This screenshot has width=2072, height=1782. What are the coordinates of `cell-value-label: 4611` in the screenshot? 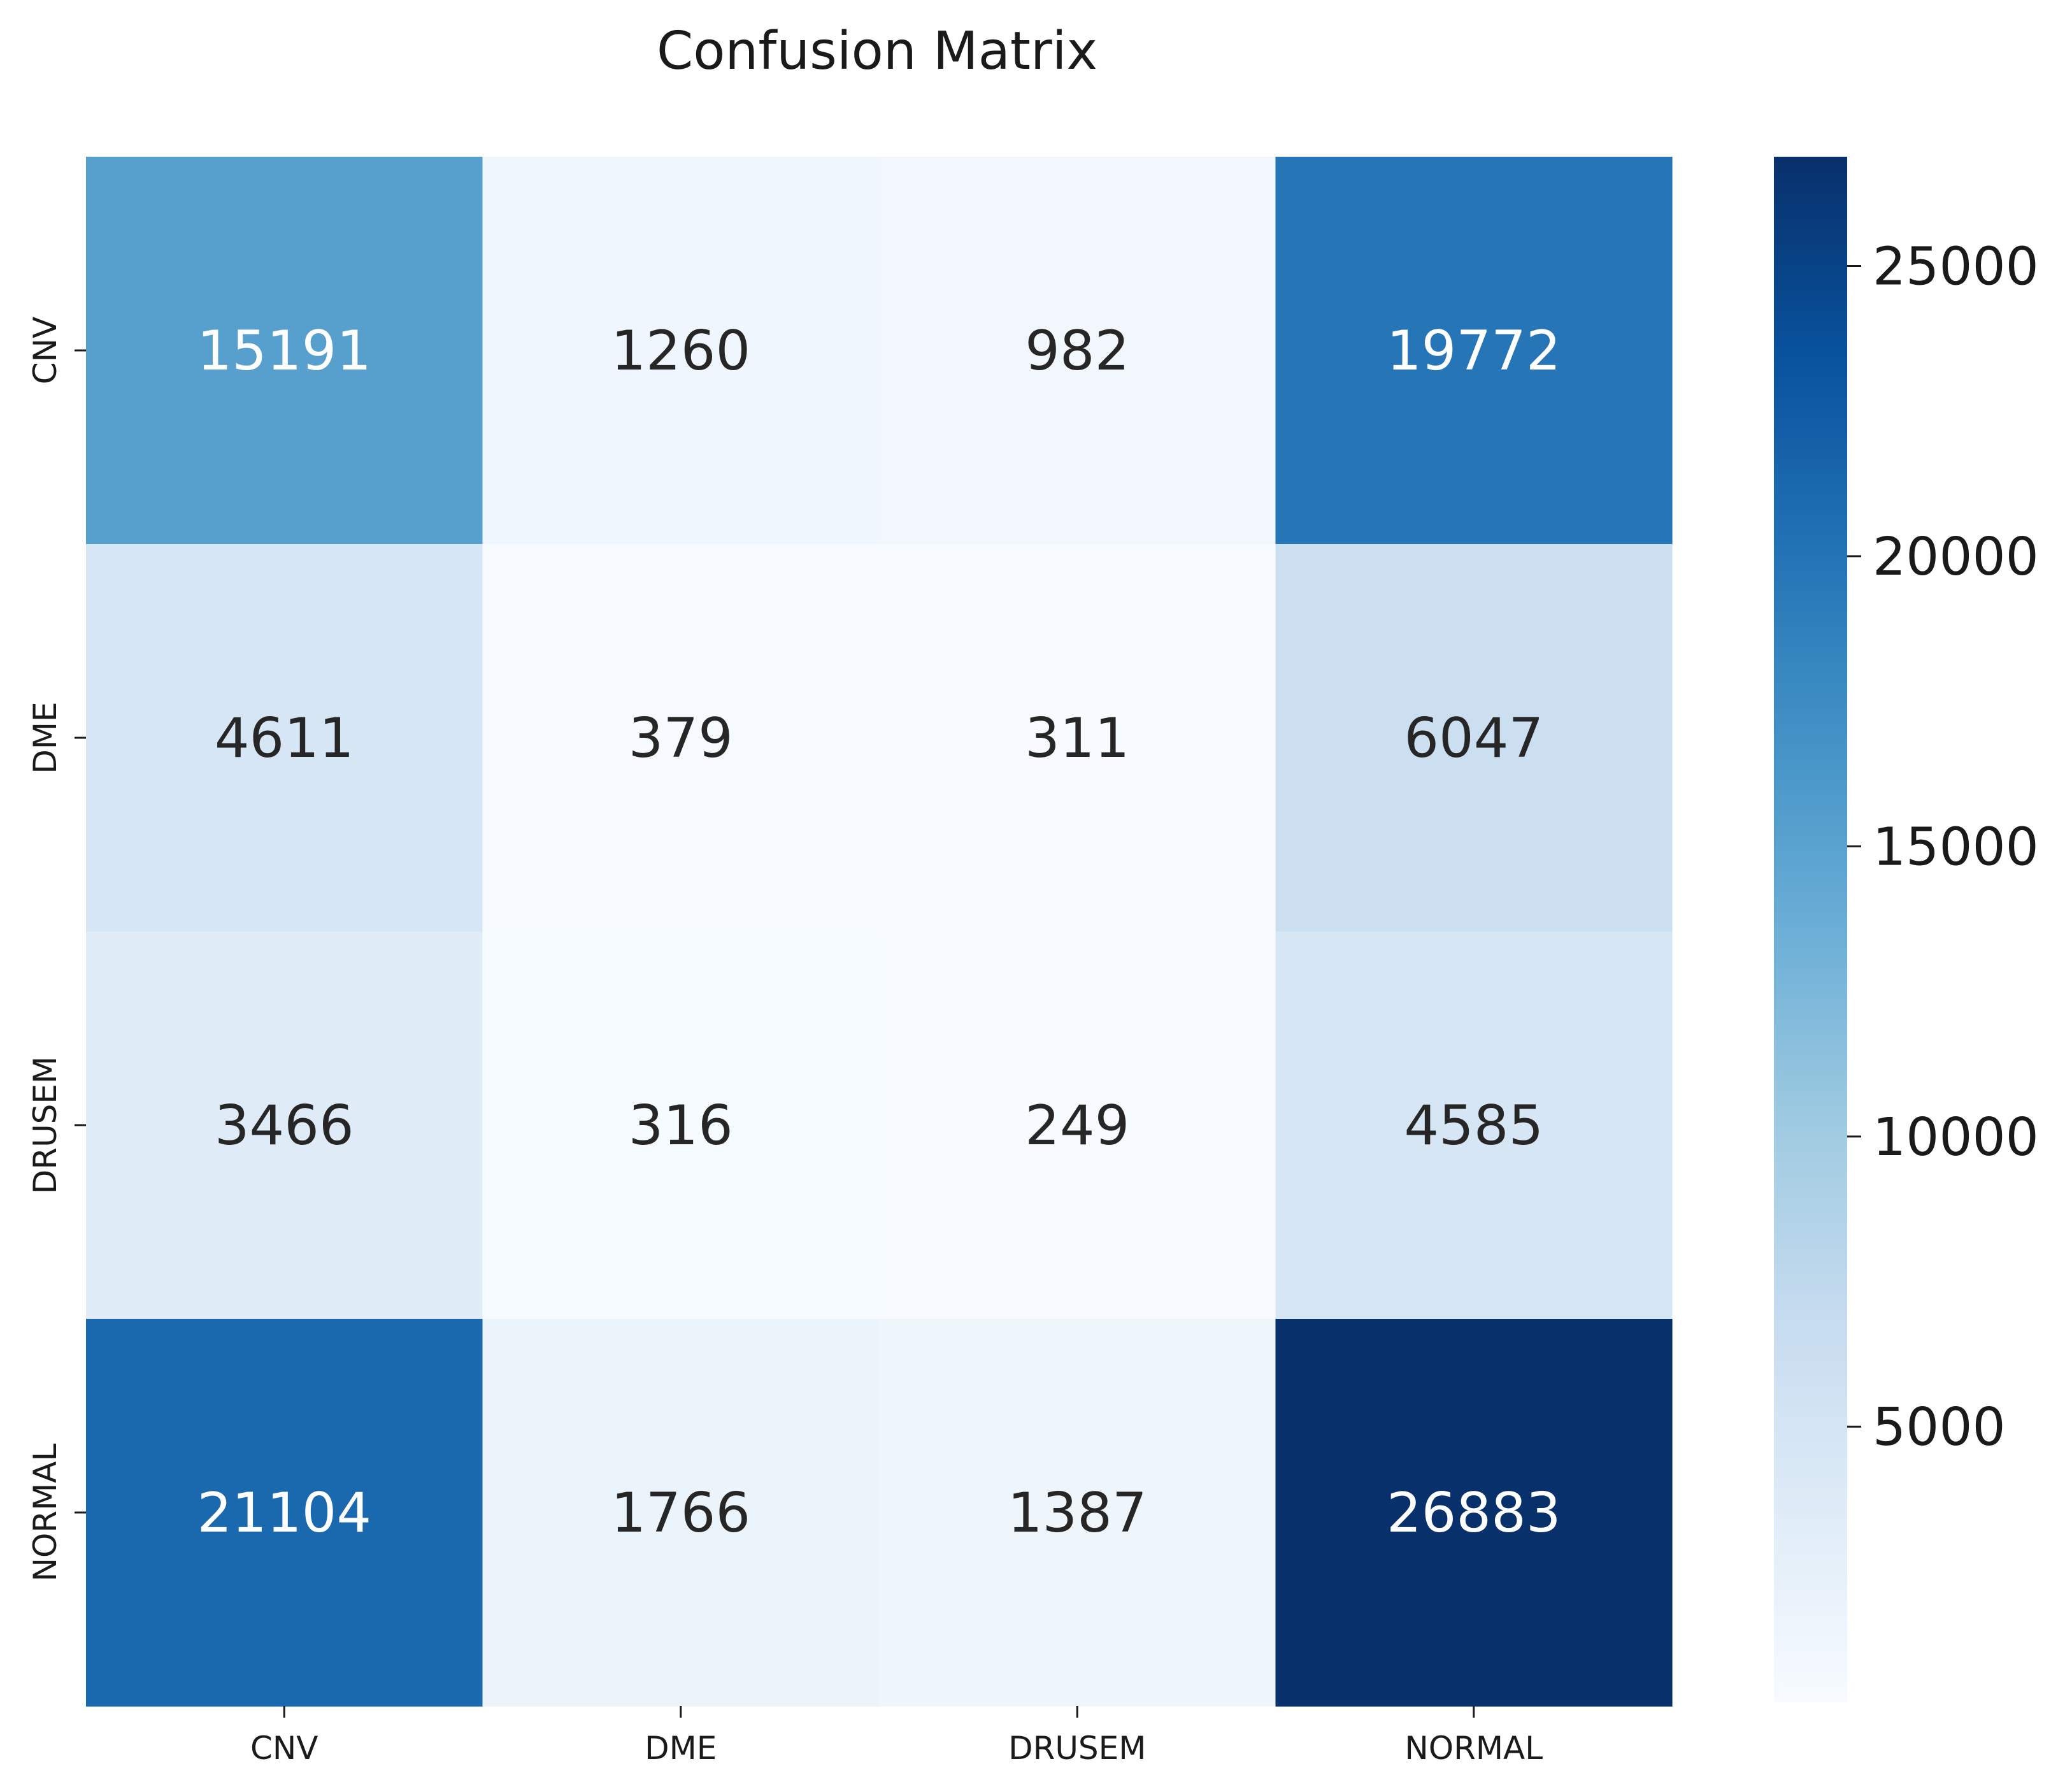 It's located at (284, 738).